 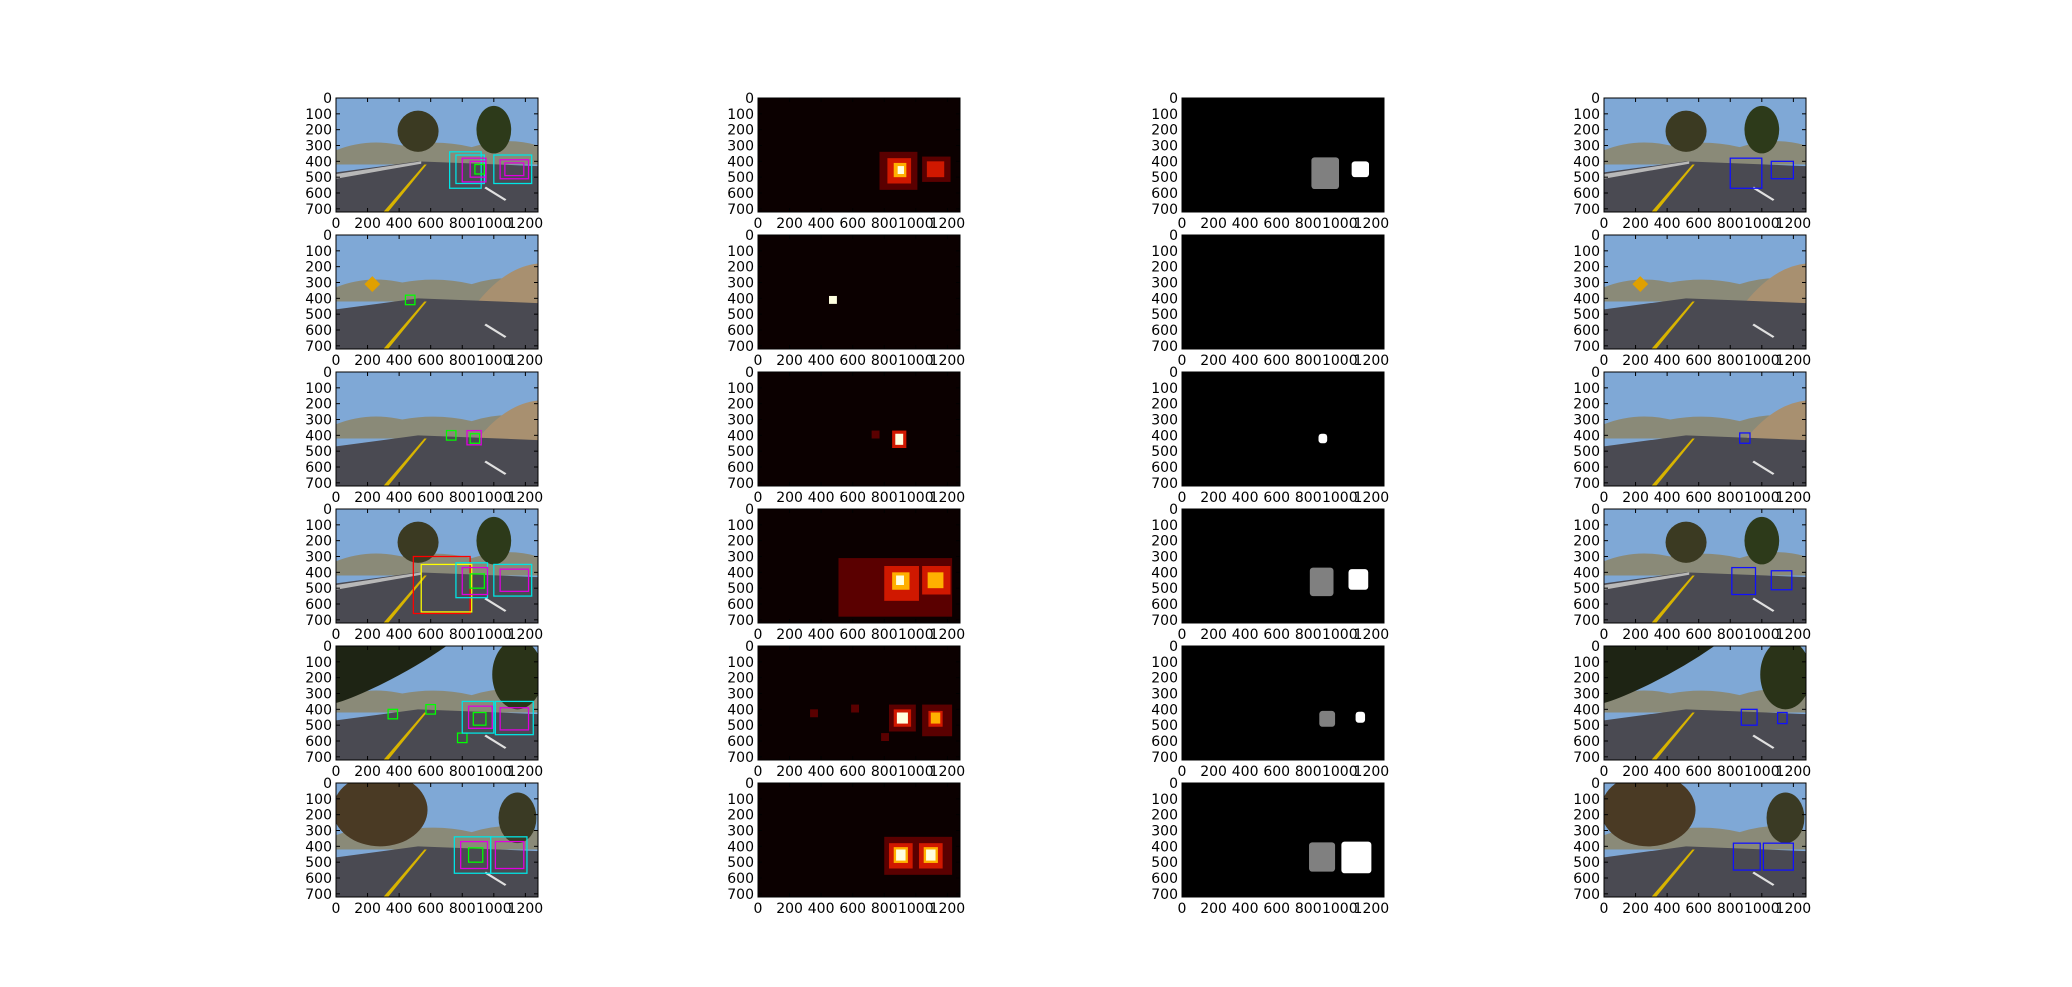 I want to click on vehicle-box, so click(x=1778, y=856).